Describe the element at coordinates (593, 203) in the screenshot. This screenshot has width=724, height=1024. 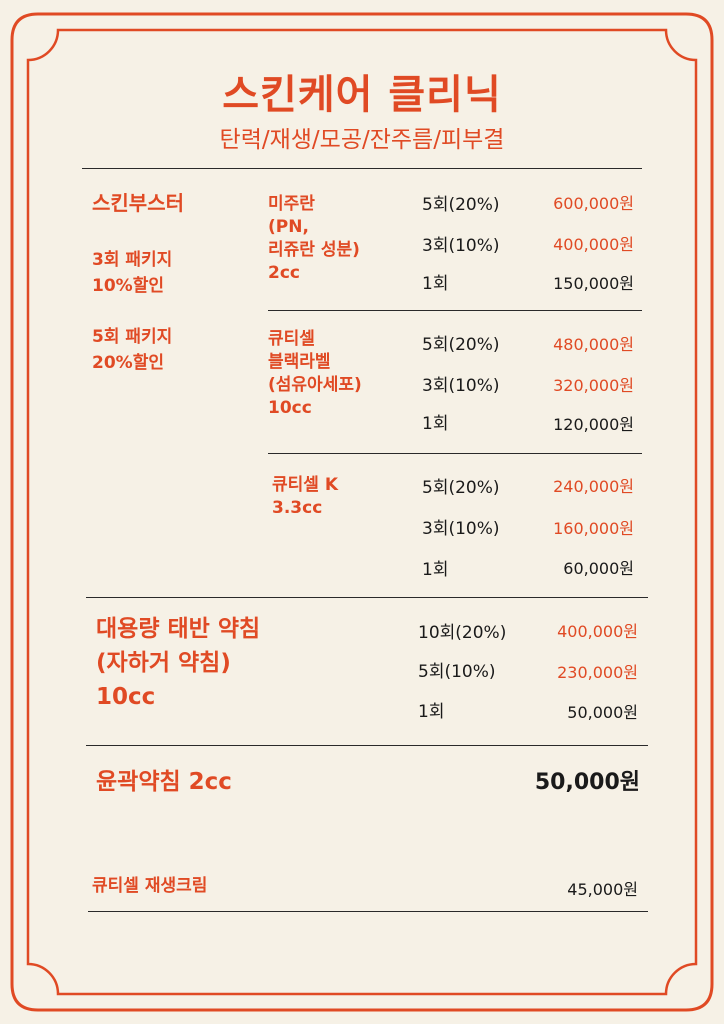
I see `price: 600,000원` at that location.